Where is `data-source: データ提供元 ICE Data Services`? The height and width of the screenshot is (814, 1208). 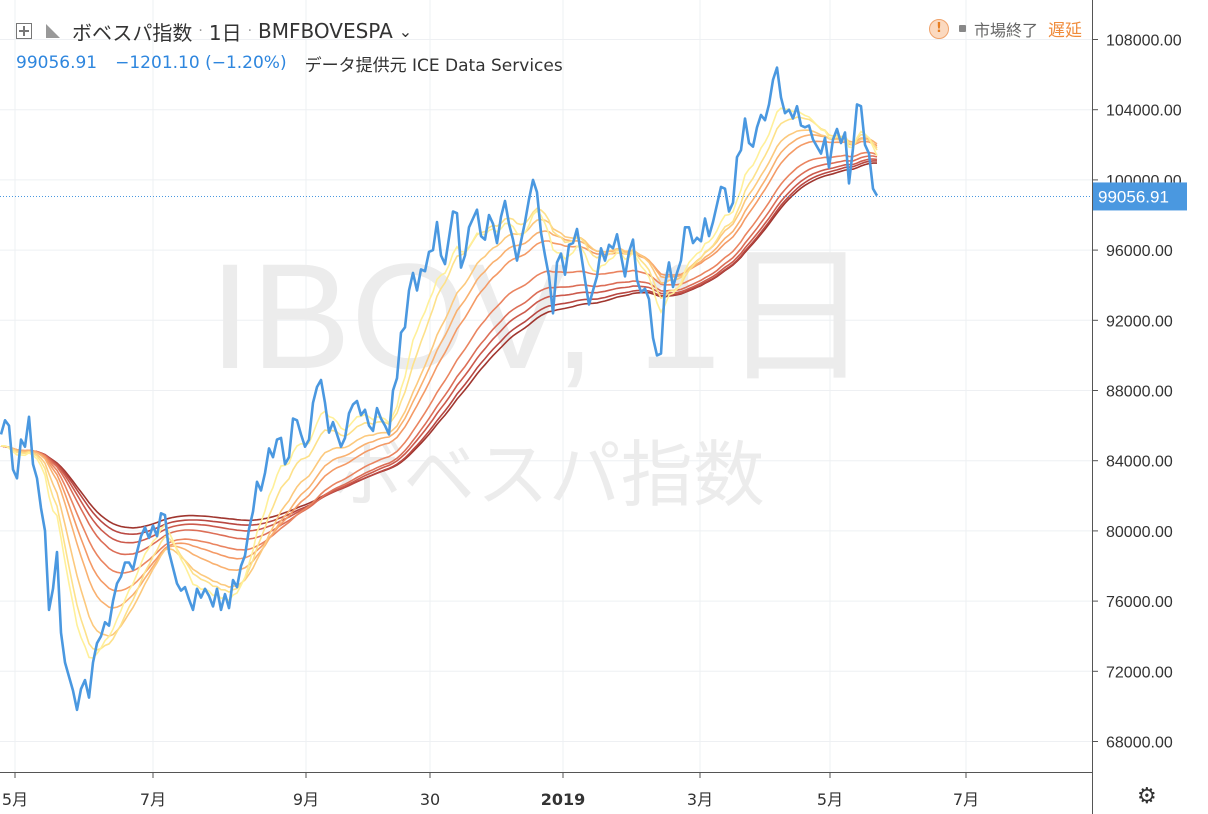
data-source: データ提供元 ICE Data Services is located at coordinates (433, 65).